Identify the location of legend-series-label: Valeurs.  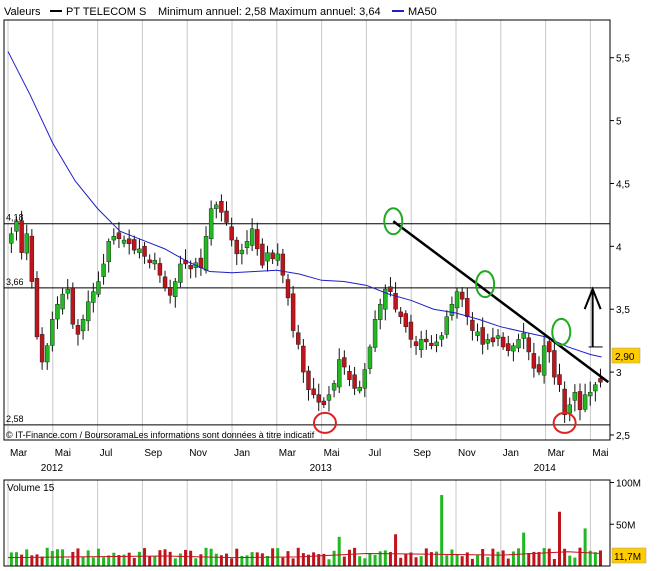
(22, 12).